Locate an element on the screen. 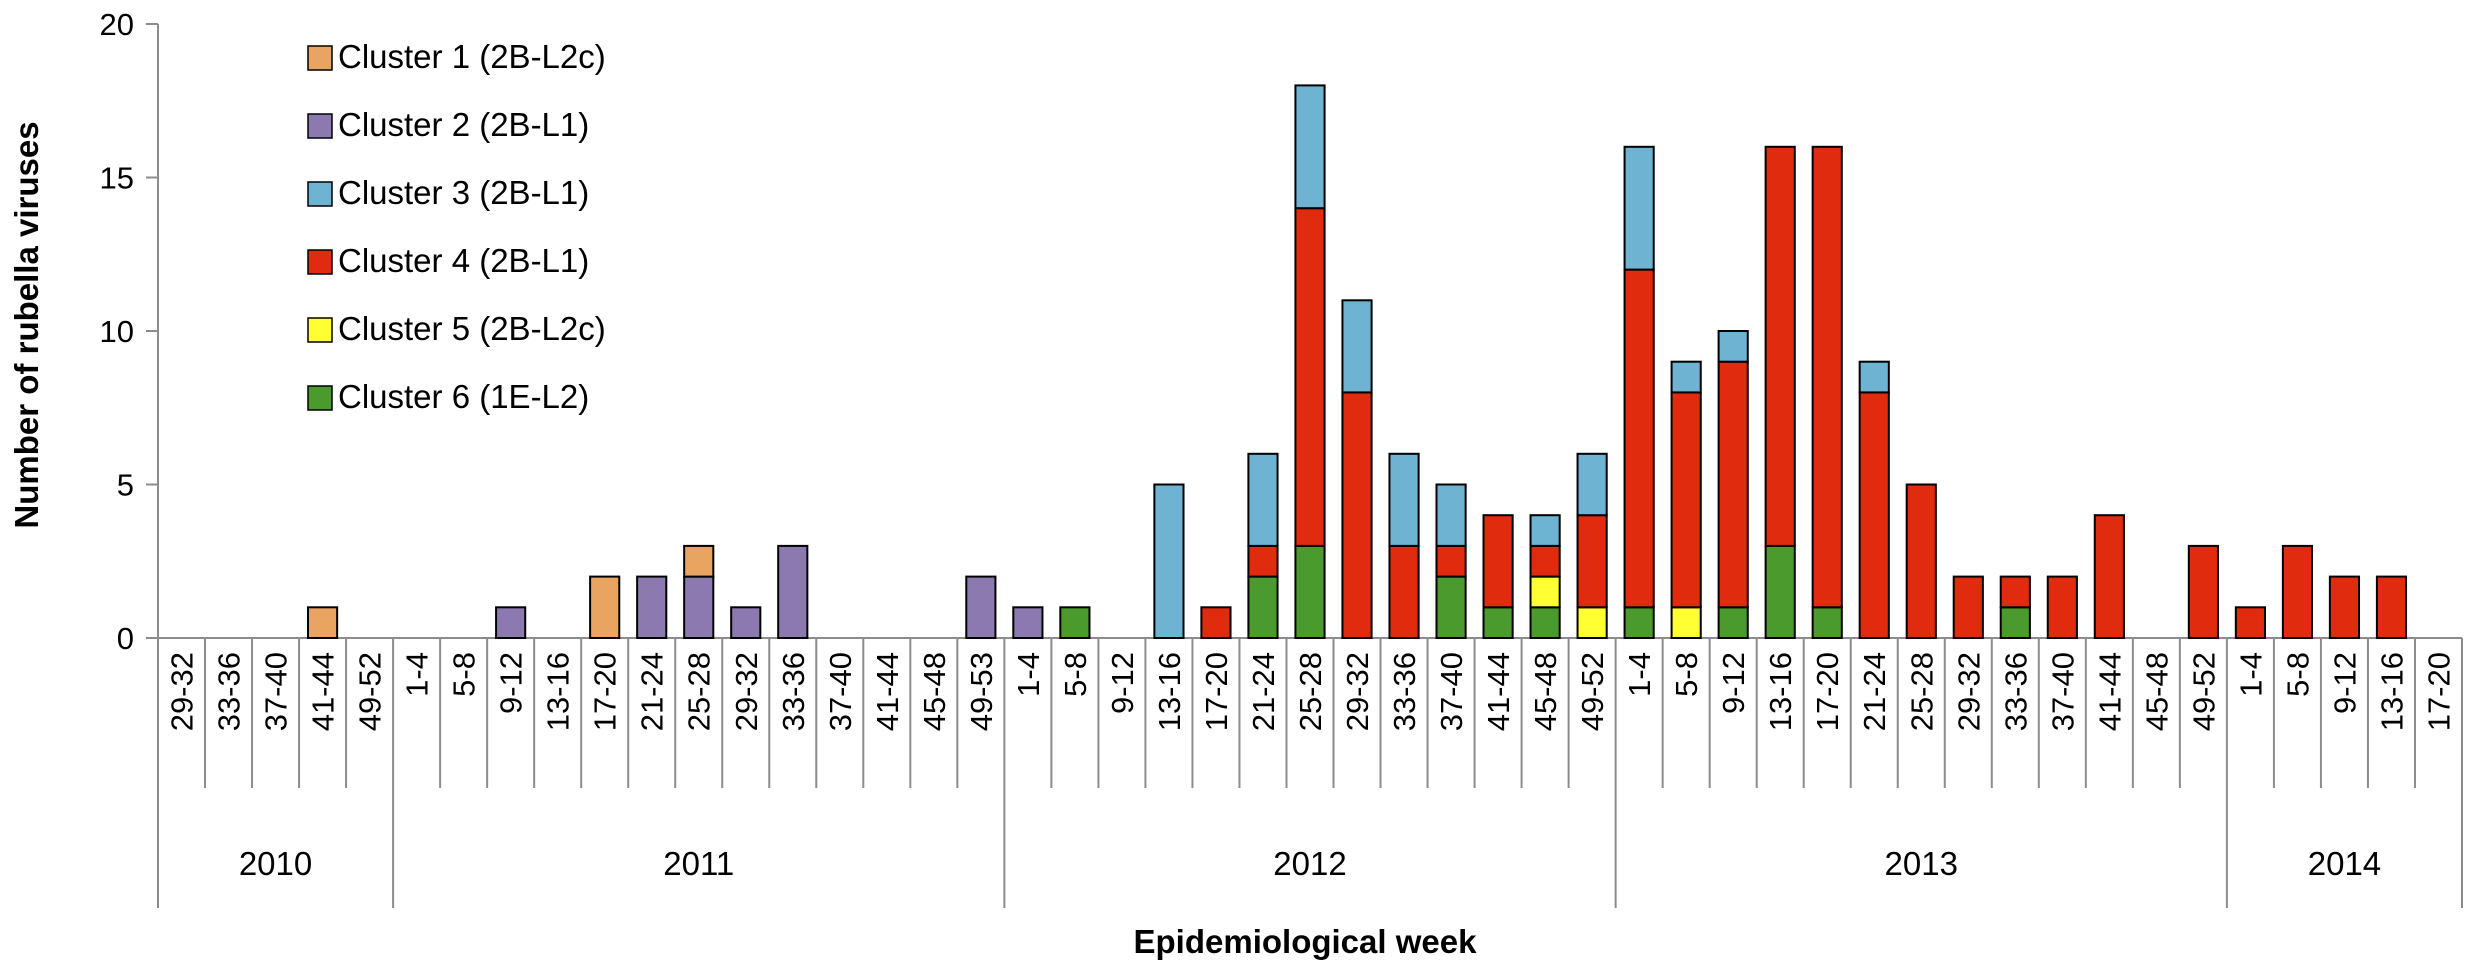 The width and height of the screenshot is (2467, 971). year-label: 2010 is located at coordinates (275, 863).